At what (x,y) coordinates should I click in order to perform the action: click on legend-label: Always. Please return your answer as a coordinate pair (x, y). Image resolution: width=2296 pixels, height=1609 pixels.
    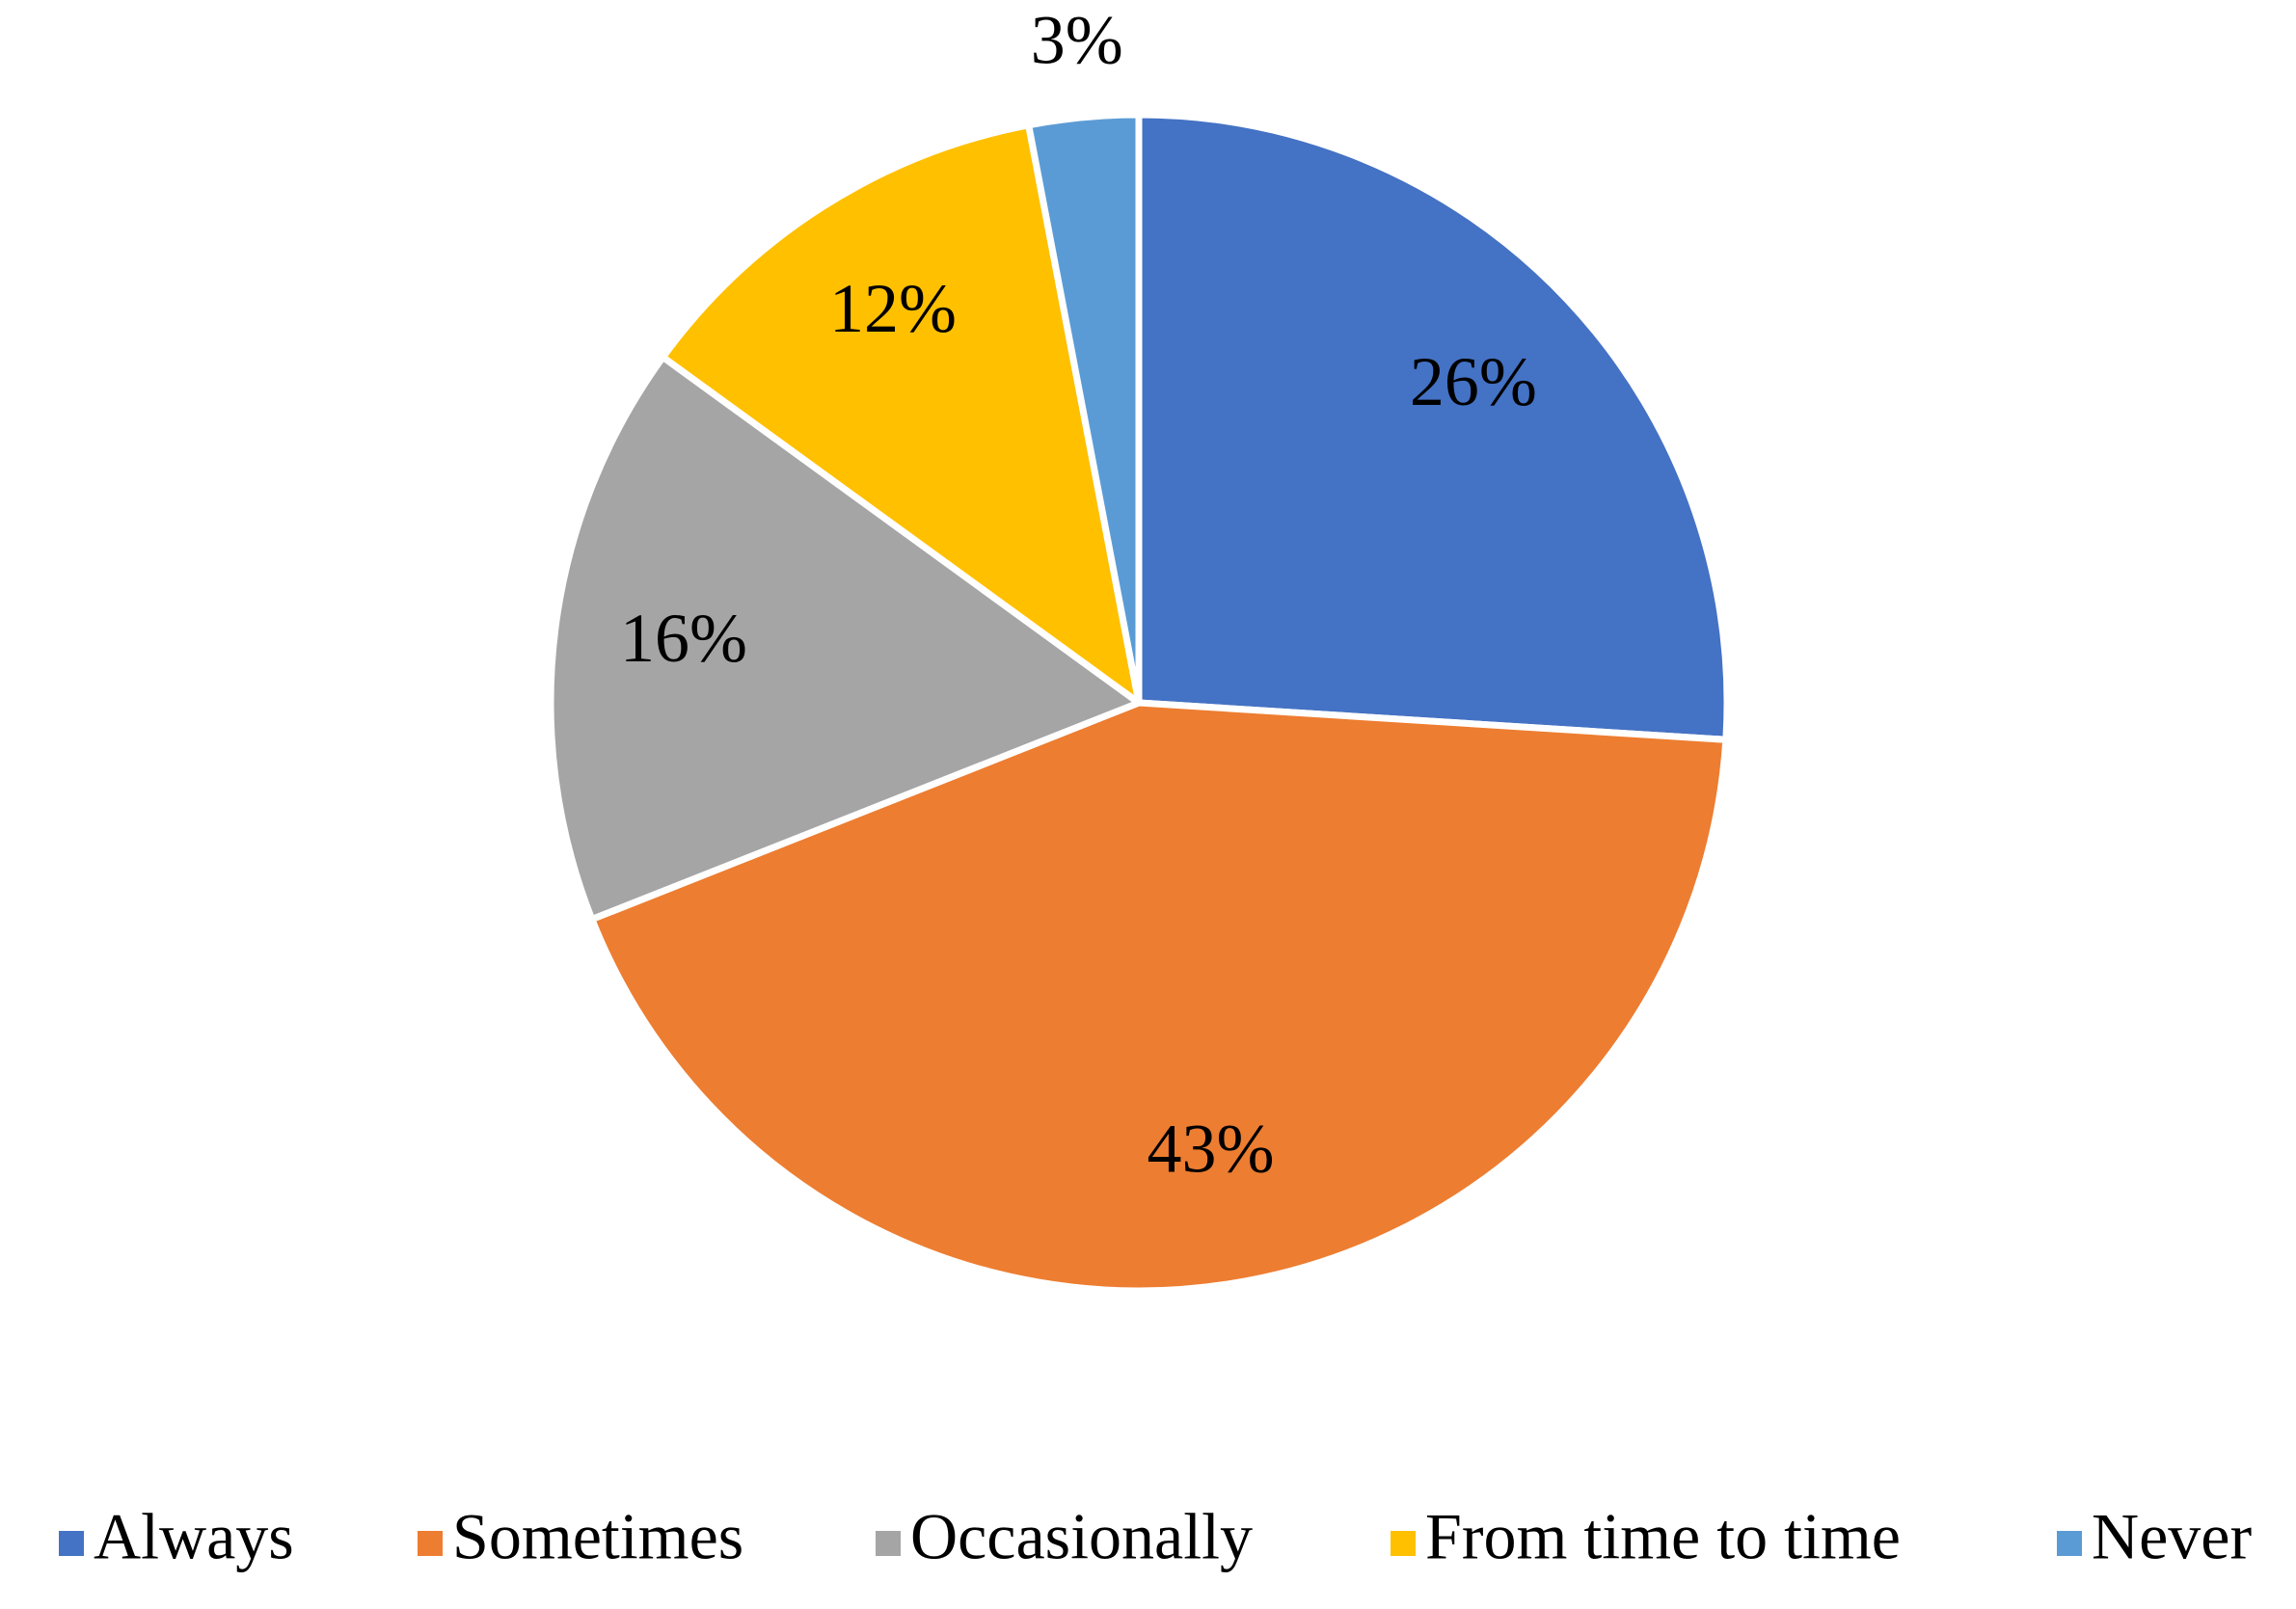
    Looking at the image, I should click on (194, 1536).